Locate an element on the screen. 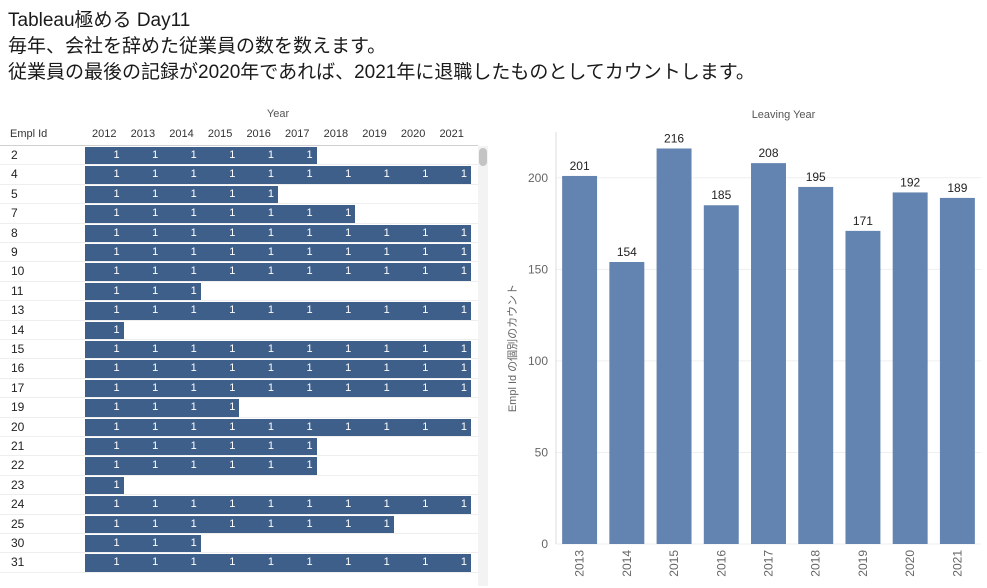 The width and height of the screenshot is (987, 588). table-scrollbar is located at coordinates (483, 366).